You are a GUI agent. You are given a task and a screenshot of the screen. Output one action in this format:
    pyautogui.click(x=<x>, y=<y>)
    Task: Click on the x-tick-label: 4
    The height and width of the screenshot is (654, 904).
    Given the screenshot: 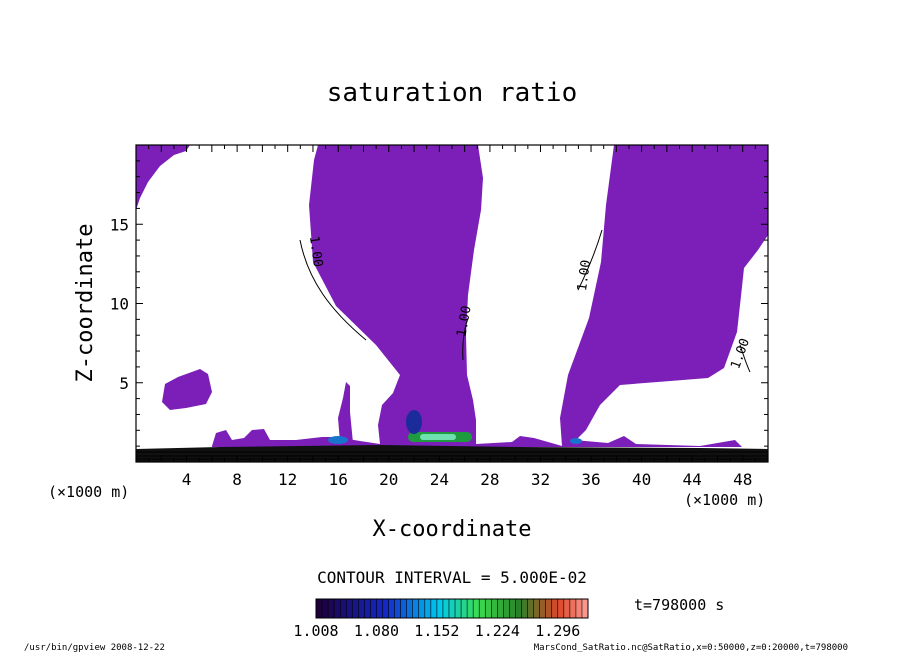 What is the action you would take?
    pyautogui.click(x=187, y=479)
    